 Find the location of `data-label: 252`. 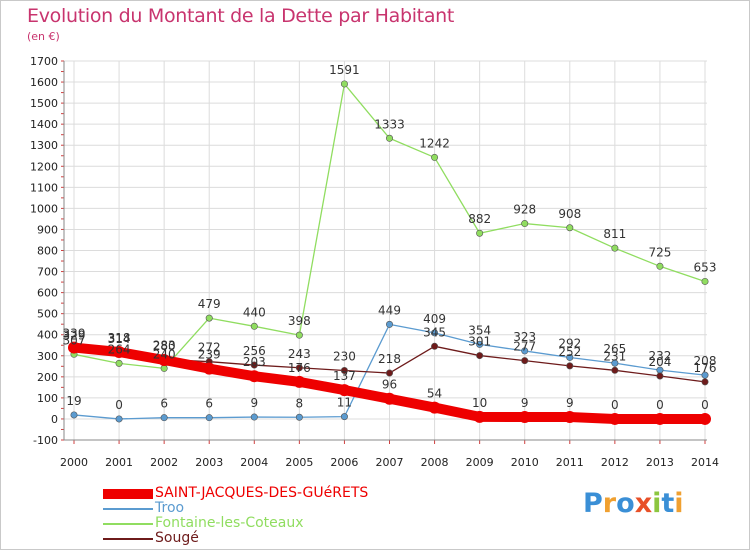

data-label: 252 is located at coordinates (569, 352).